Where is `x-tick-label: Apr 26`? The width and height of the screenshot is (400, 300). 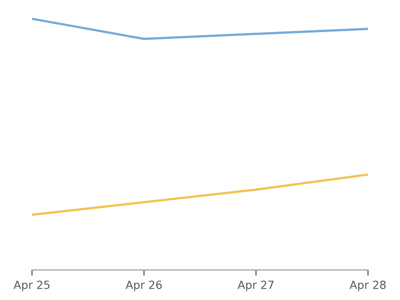 x-tick-label: Apr 26 is located at coordinates (144, 286).